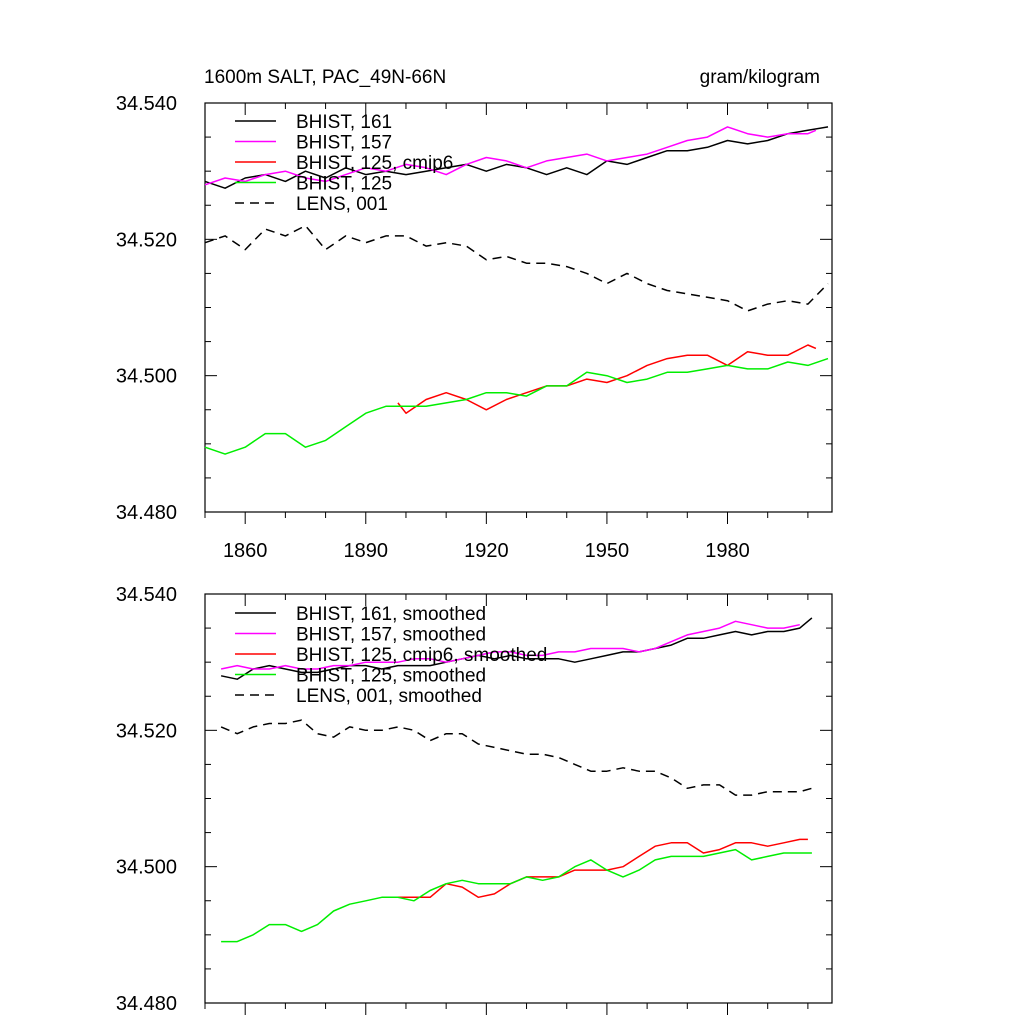 This screenshot has width=1024, height=1024. Describe the element at coordinates (391, 635) in the screenshot. I see `legend-label: BHIST, 157, smoothed` at that location.